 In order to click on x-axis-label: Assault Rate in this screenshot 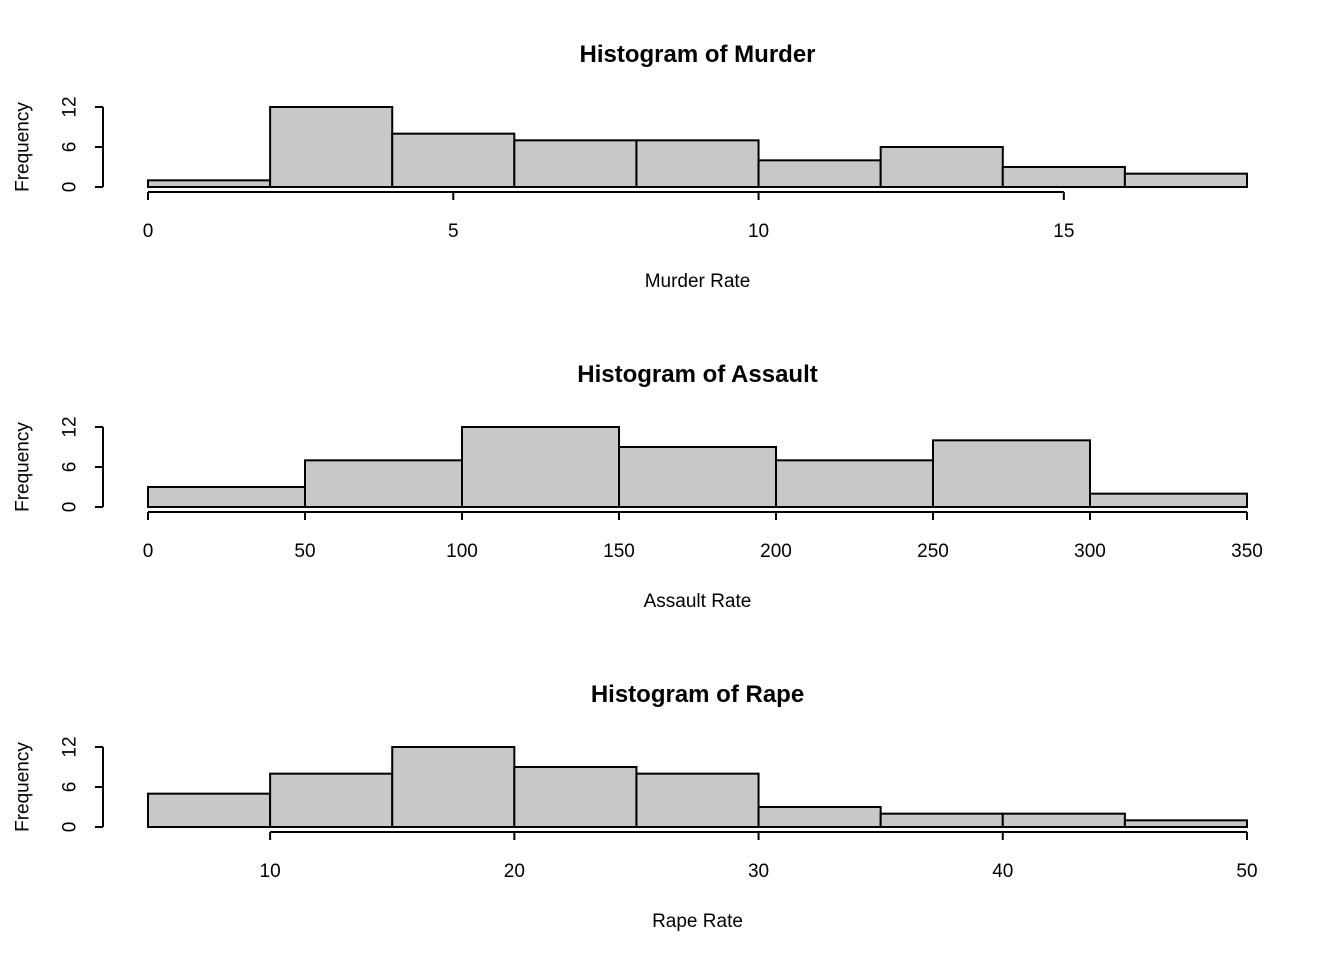, I will do `click(698, 601)`.